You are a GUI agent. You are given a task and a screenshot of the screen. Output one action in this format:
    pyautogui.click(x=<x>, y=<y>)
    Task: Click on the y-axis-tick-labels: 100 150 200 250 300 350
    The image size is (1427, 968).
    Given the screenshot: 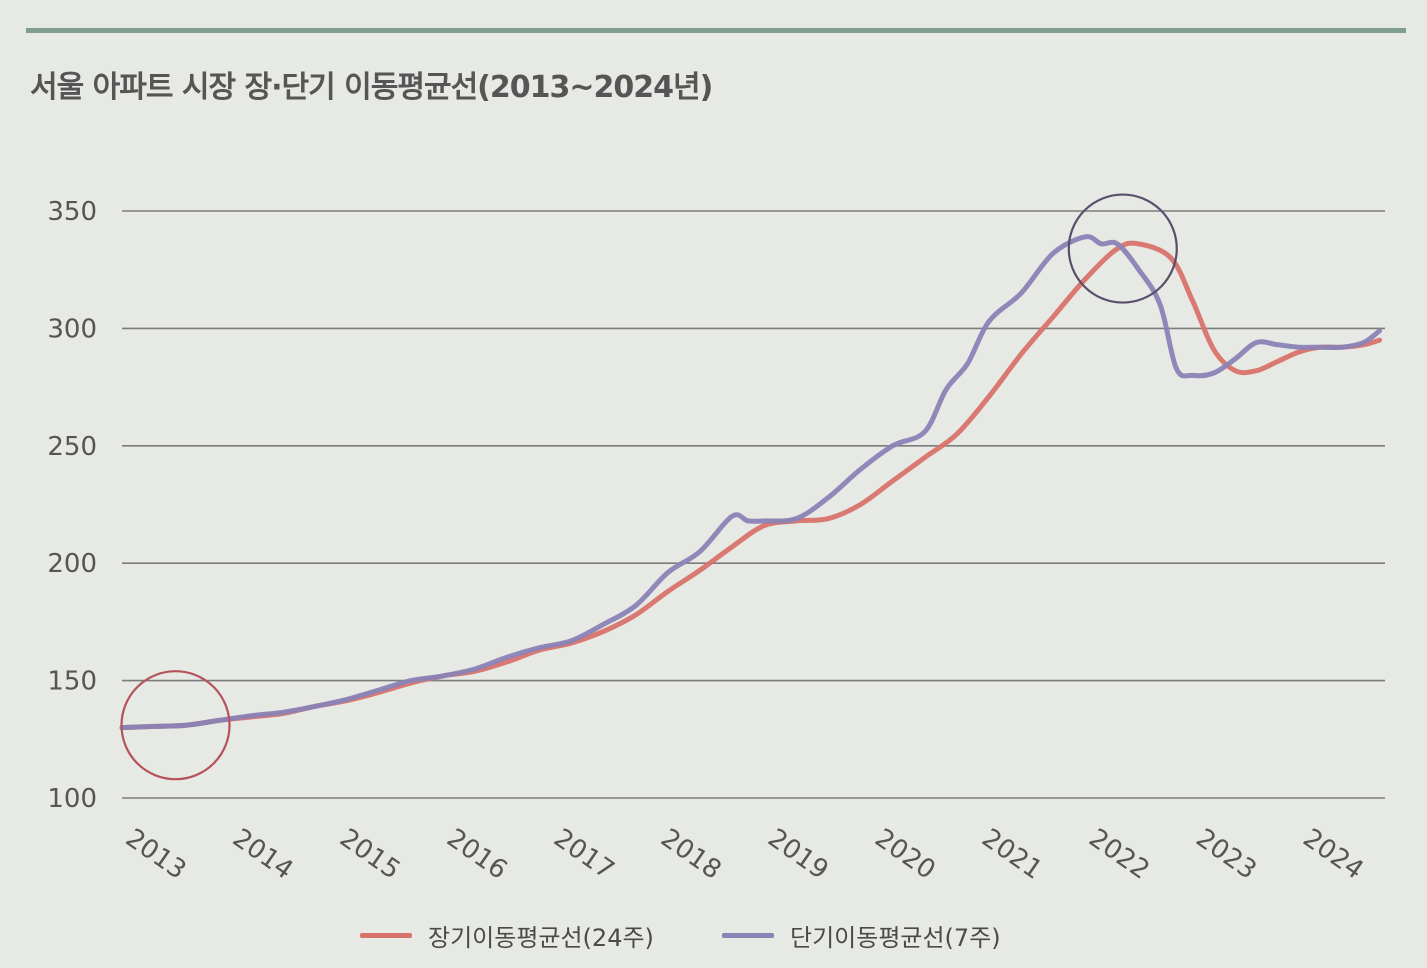 What is the action you would take?
    pyautogui.click(x=72, y=505)
    